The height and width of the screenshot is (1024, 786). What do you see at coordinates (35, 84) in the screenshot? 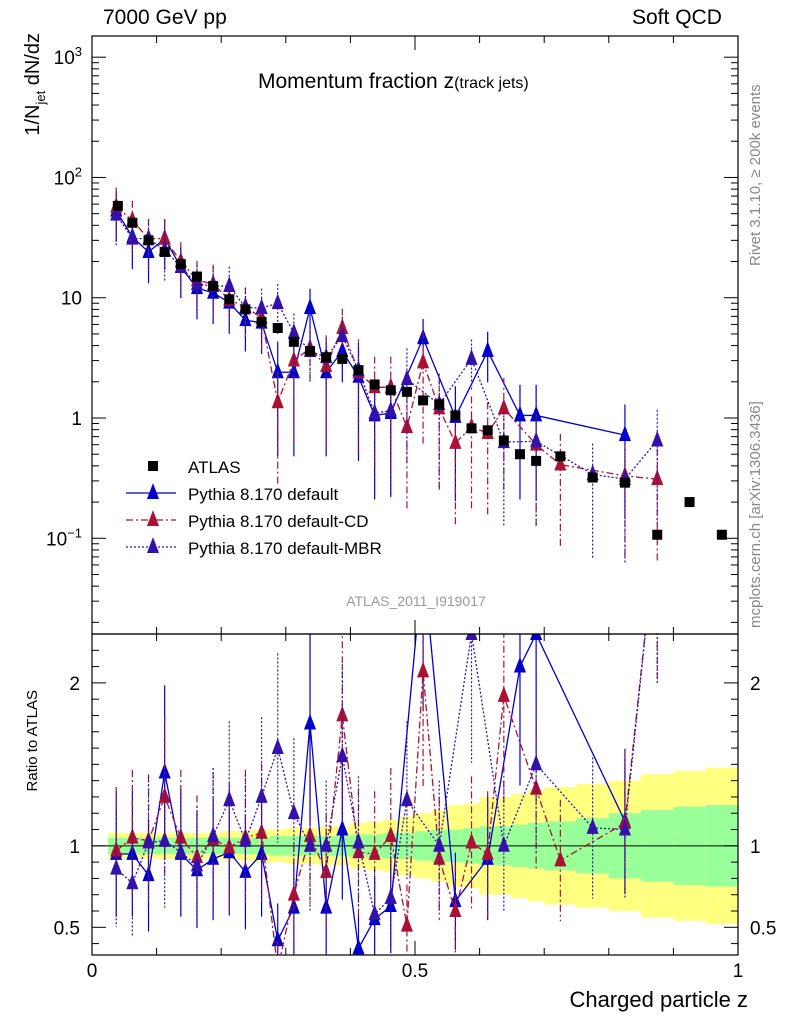
I see `y-axis-label-main: 1/Njet dN/dz` at bounding box center [35, 84].